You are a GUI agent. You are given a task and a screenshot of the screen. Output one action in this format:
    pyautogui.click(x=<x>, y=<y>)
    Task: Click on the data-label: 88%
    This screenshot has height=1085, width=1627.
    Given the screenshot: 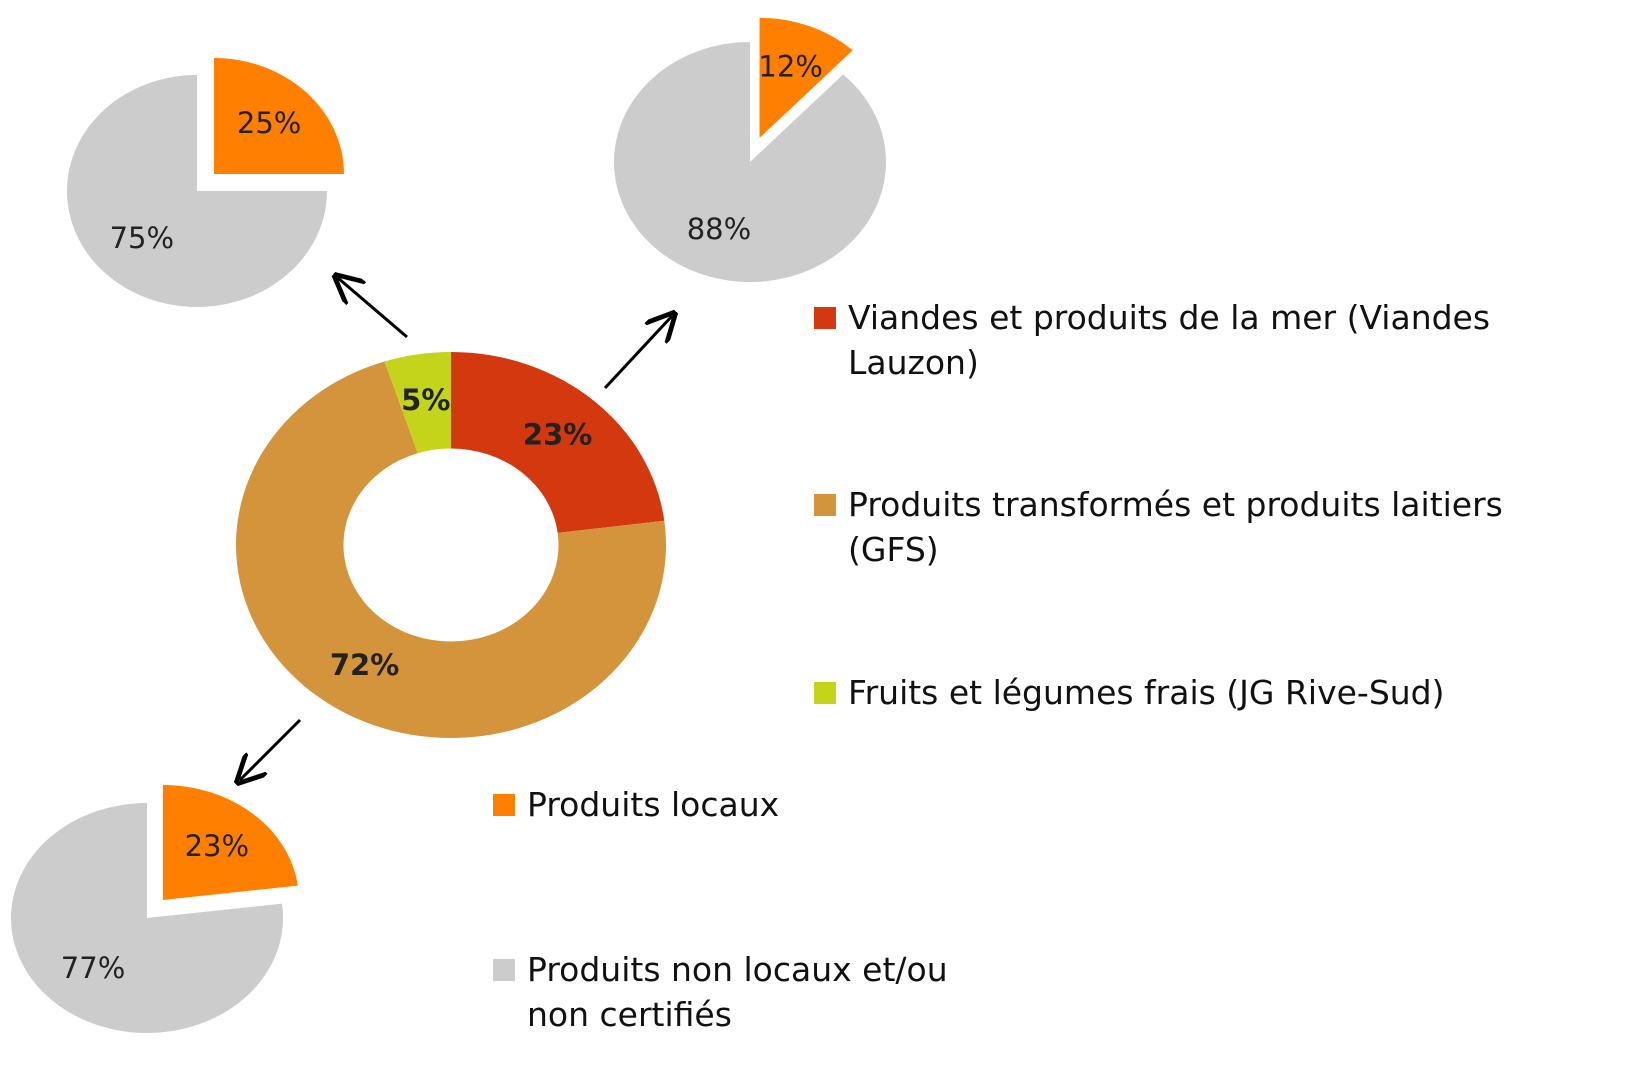 What is the action you would take?
    pyautogui.click(x=719, y=229)
    